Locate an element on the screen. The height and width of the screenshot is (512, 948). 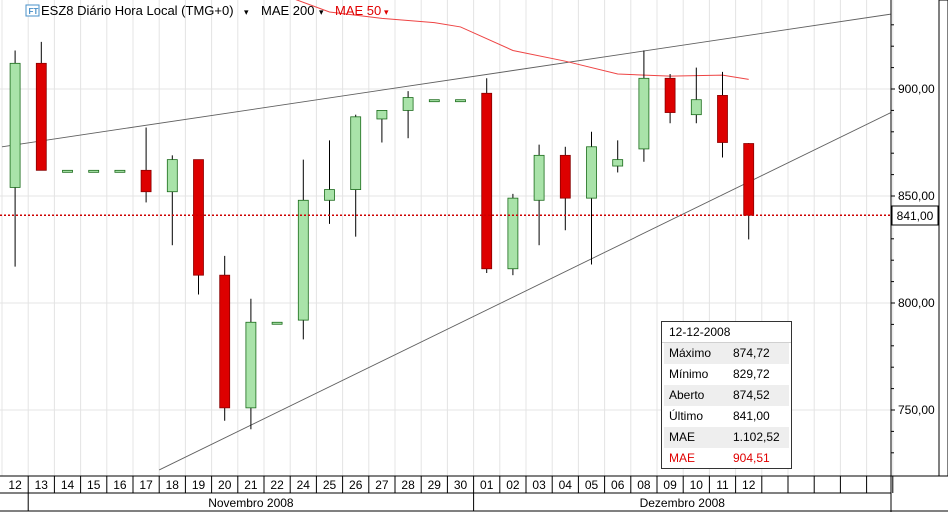
tooltip-row-max: Máximo 874,72 is located at coordinates (726, 353).